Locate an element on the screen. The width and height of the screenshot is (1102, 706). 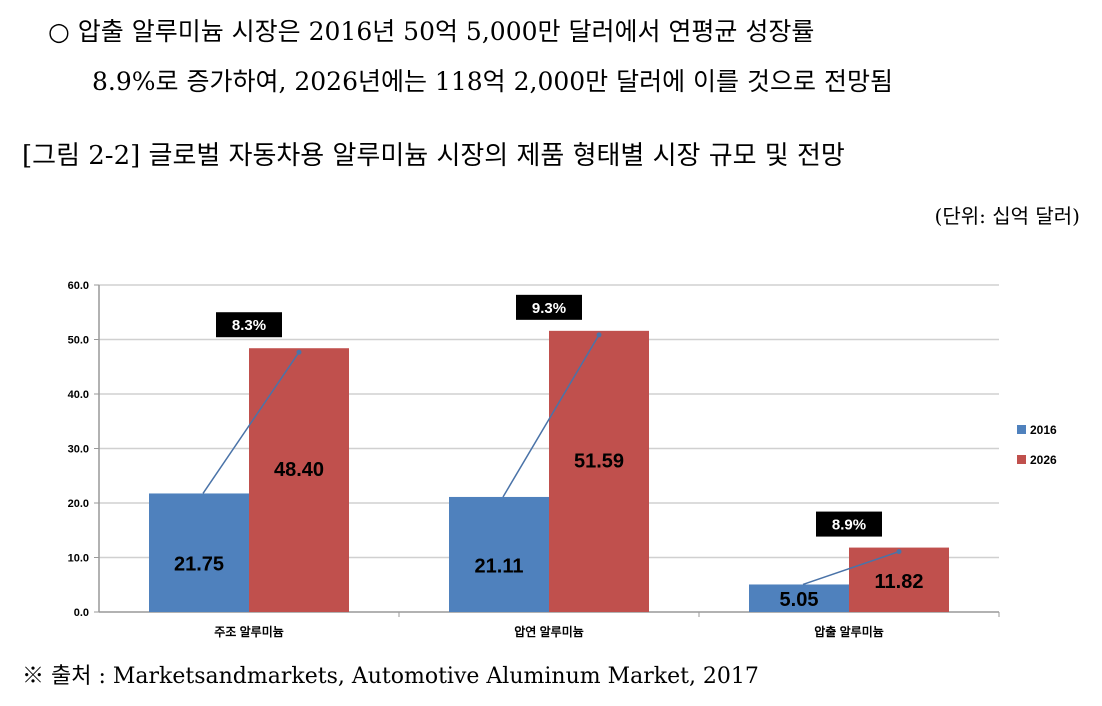
y-tick-label: 40.0 is located at coordinates (78, 395).